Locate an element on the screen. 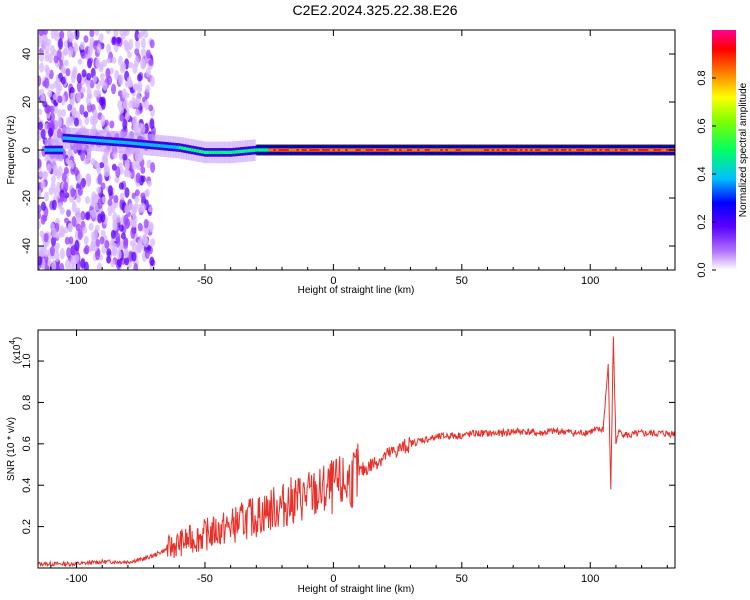 This screenshot has height=600, width=750. snr-x-tick-label: -100 is located at coordinates (77, 579).